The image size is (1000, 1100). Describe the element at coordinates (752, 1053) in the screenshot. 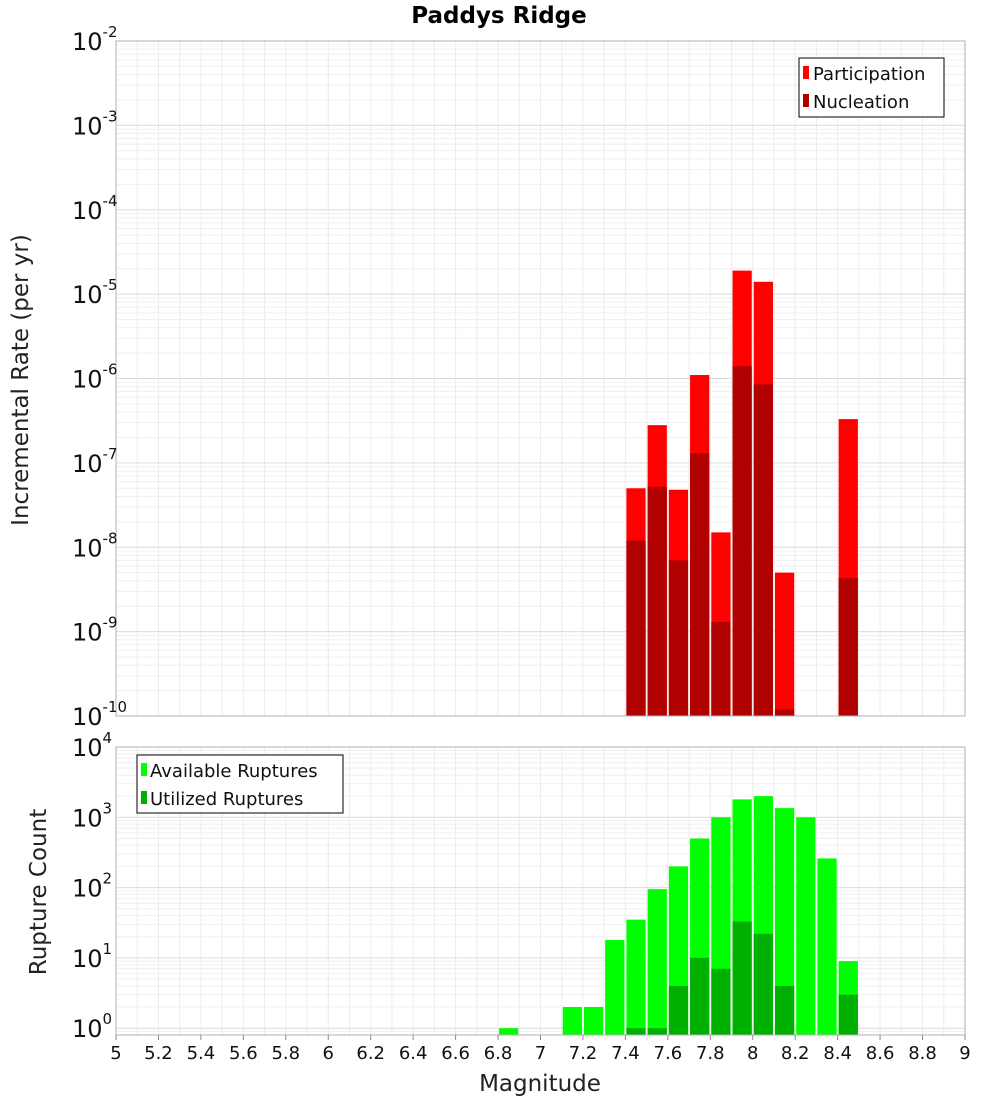

I see `x-tick-label: 8` at that location.